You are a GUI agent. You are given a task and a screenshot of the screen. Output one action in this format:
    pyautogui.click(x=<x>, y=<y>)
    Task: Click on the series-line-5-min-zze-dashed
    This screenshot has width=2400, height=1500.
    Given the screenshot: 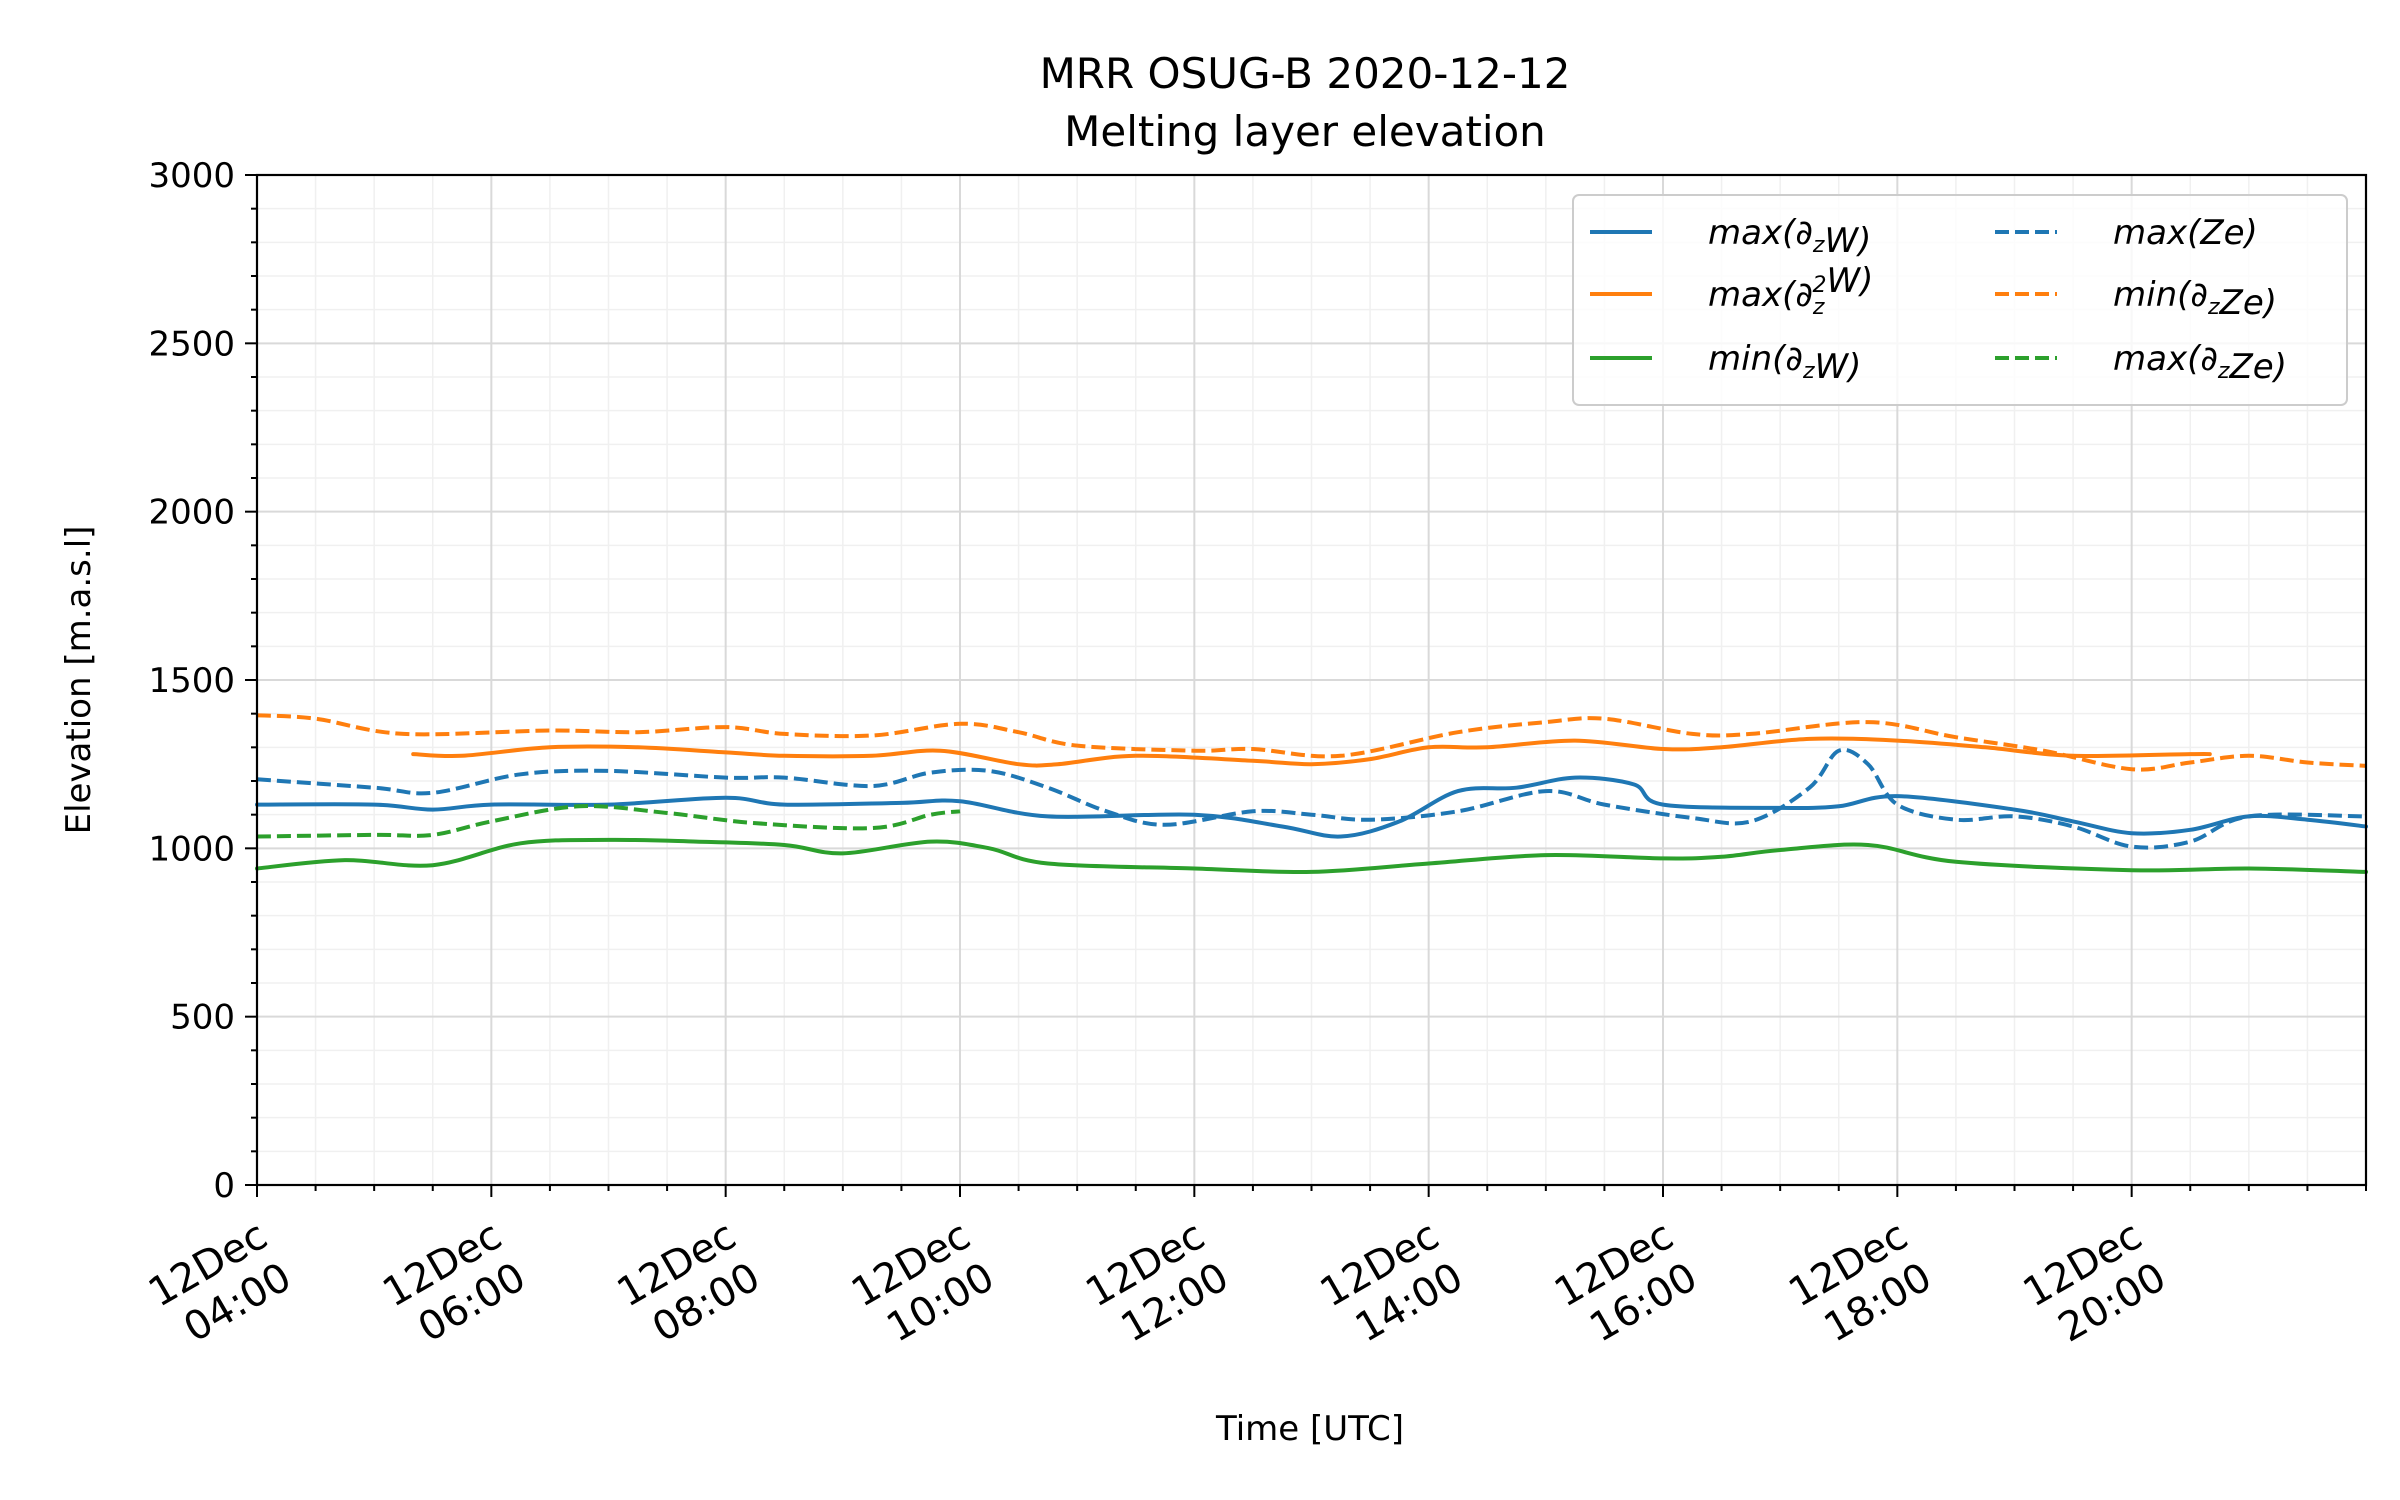 What is the action you would take?
    pyautogui.click(x=1311, y=742)
    